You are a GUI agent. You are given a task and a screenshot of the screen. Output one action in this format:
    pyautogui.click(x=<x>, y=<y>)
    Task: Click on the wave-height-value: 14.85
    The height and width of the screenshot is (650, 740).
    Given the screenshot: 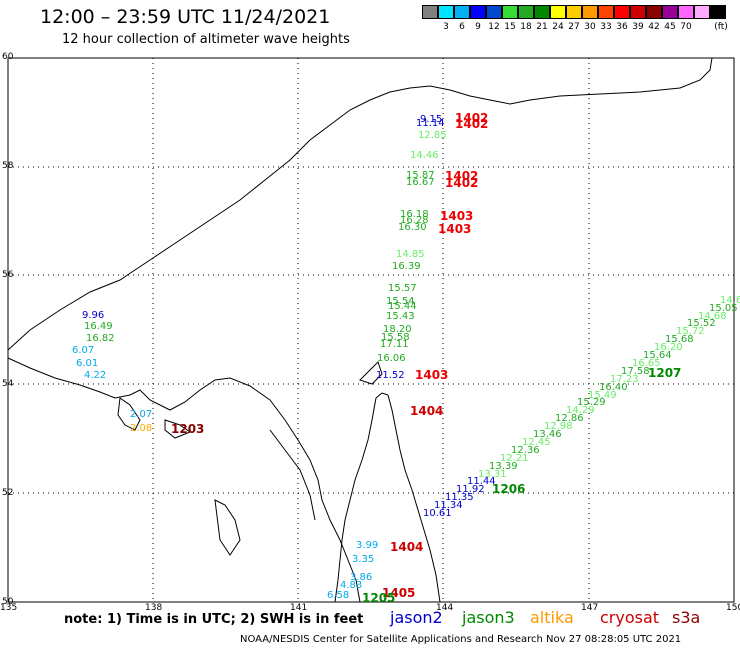 What is the action you would take?
    pyautogui.click(x=410, y=254)
    